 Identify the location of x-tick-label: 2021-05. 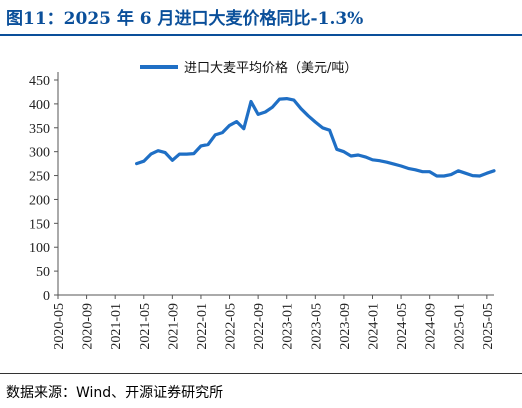
(145, 326).